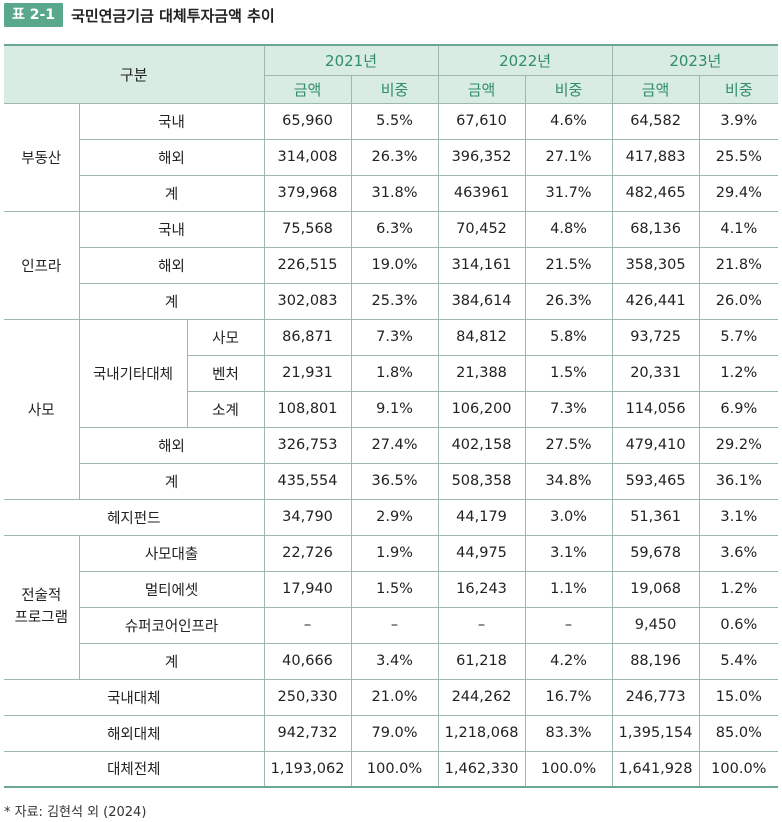  I want to click on share-cell: 19.0%, so click(394, 265).